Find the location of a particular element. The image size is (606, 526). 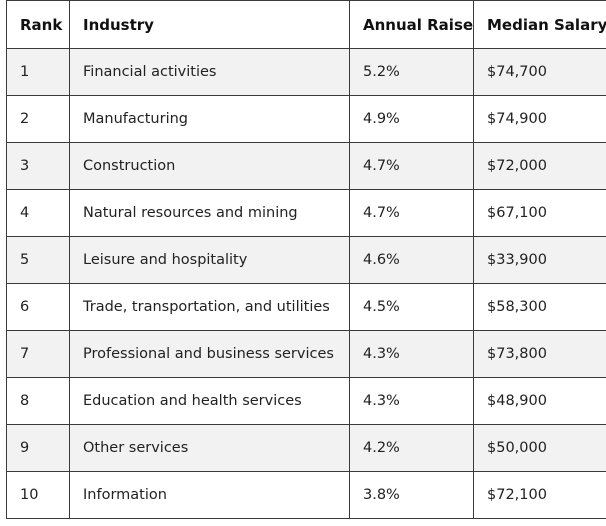

cell-rank: 7 is located at coordinates (38, 354).